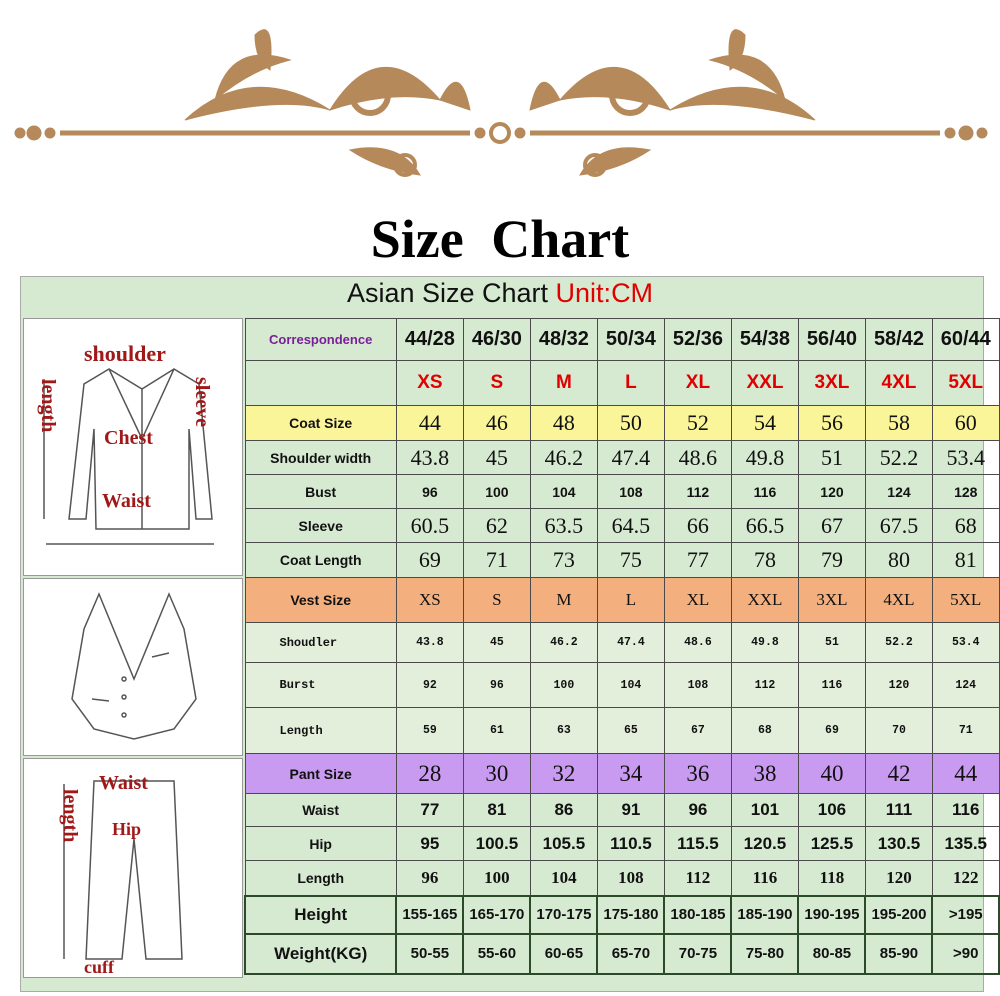 Image resolution: width=1000 pixels, height=996 pixels. What do you see at coordinates (697, 525) in the screenshot?
I see `table-cell: 66` at bounding box center [697, 525].